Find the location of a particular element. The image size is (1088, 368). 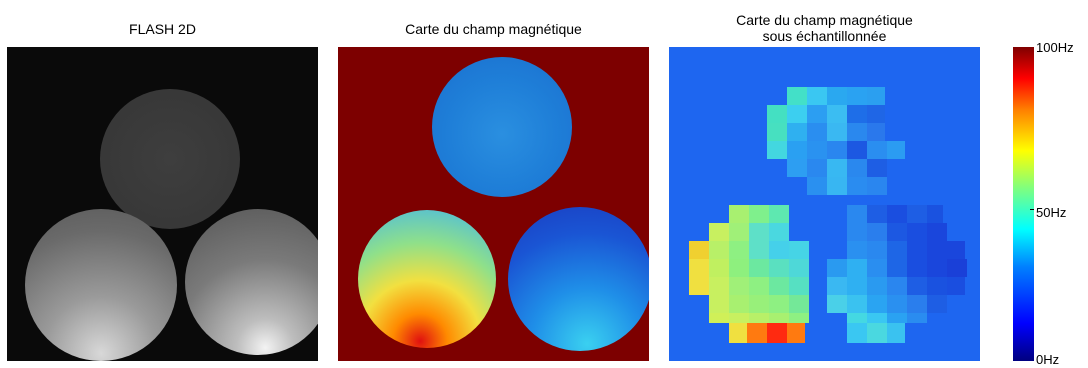

subsampled-map-title-line1: Carte du champ magnétique is located at coordinates (824, 20).